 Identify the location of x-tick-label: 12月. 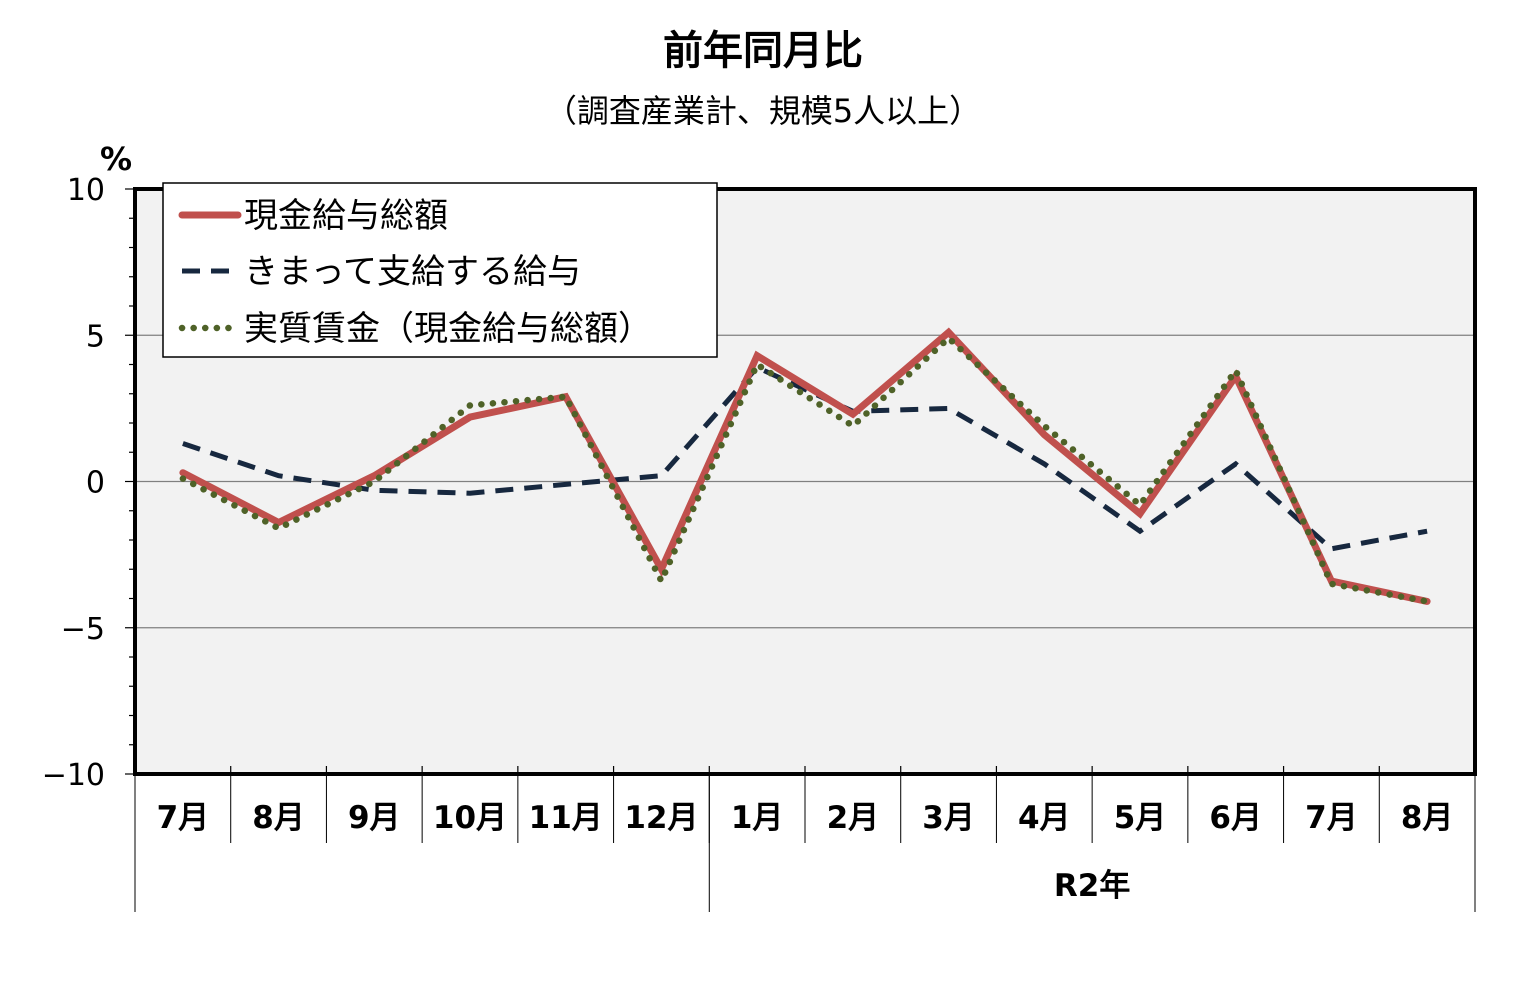
(661, 818).